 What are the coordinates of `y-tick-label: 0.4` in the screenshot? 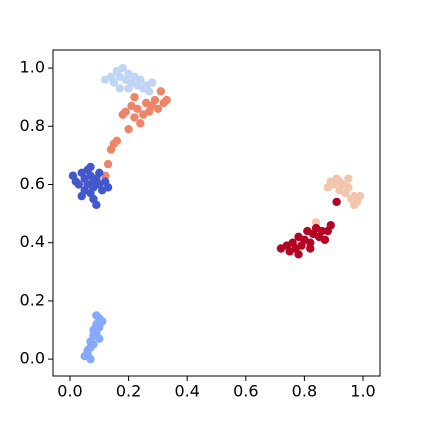 It's located at (32, 241).